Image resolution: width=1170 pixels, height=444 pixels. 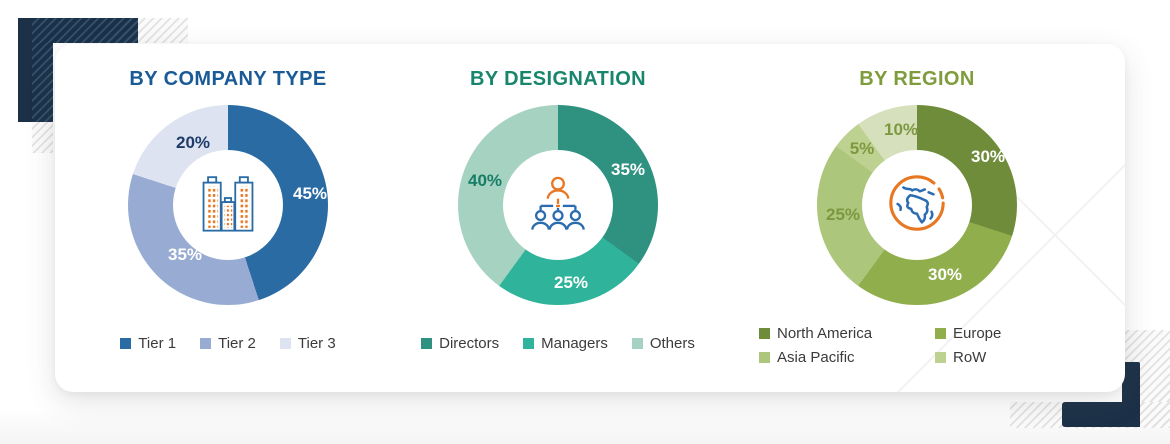 I want to click on legend-designation: Directors Managers Others, so click(x=558, y=343).